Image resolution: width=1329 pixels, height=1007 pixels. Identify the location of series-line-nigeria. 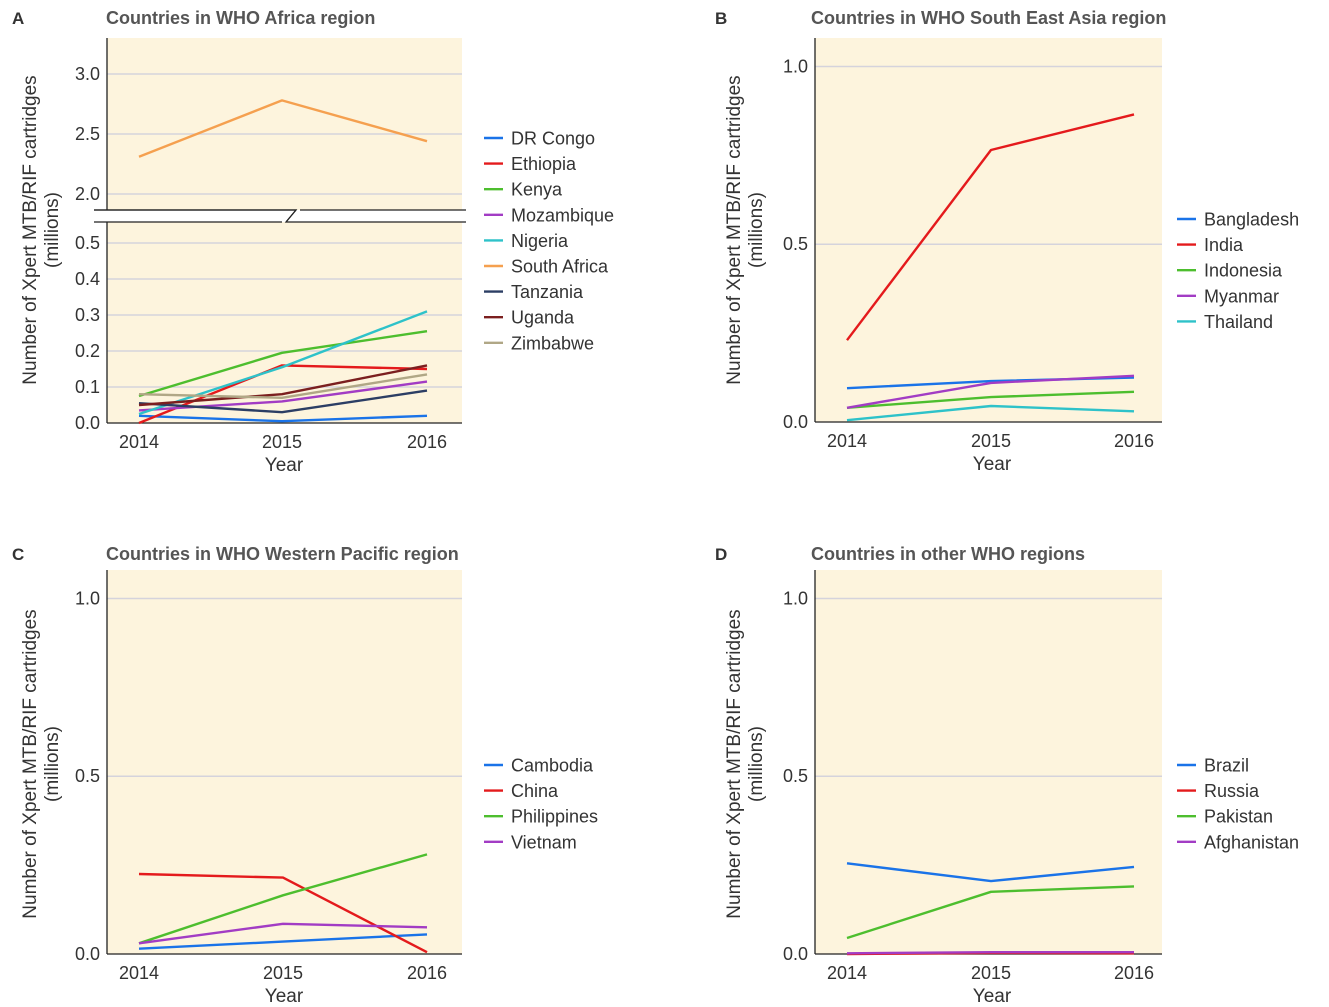
(283, 363).